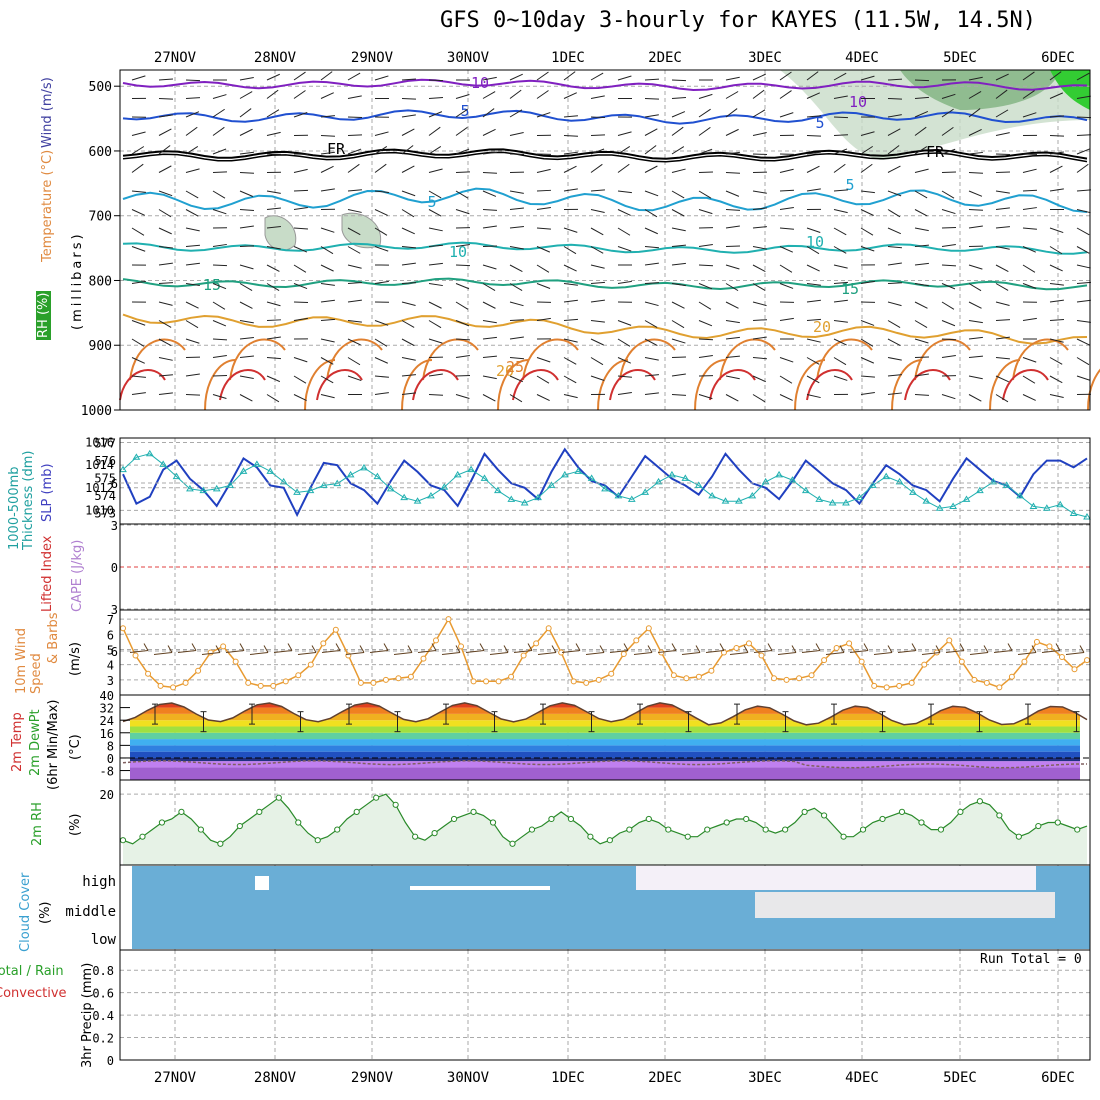  Describe the element at coordinates (99, 443) in the screenshot. I see `tick-label-slp-0: 1016` at that location.